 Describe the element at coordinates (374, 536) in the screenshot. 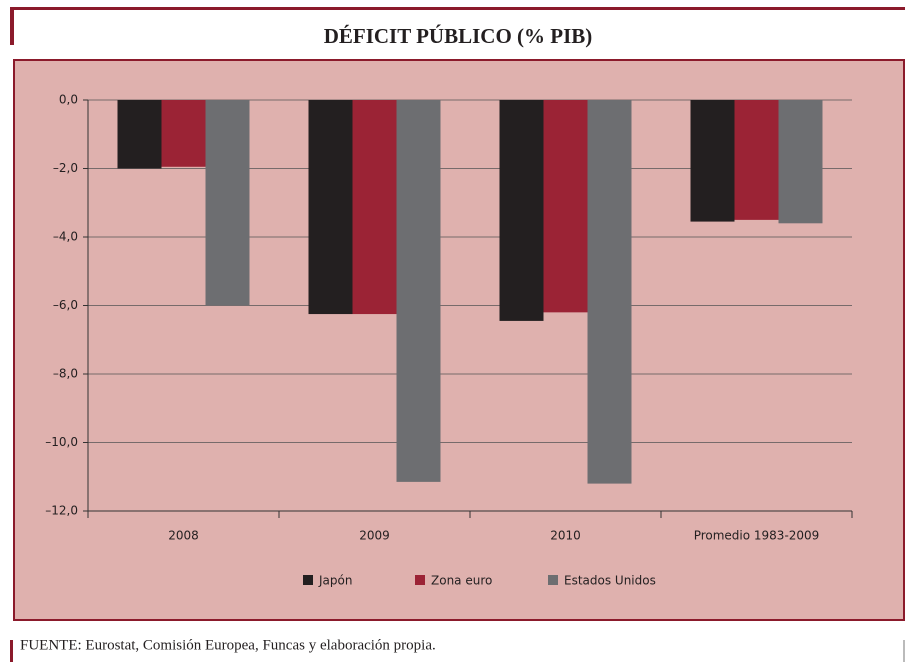

I see `x-tick-label: 2009` at that location.